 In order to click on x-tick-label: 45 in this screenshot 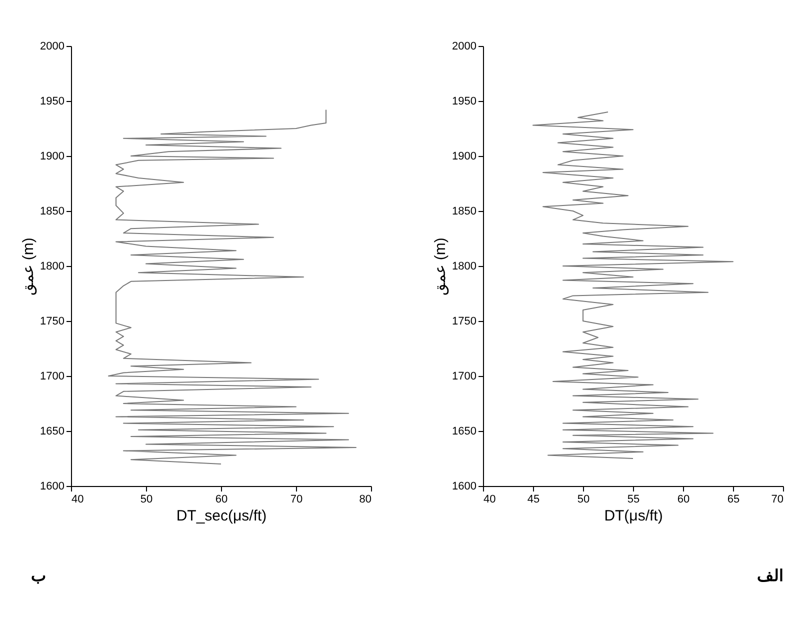, I will do `click(533, 500)`.